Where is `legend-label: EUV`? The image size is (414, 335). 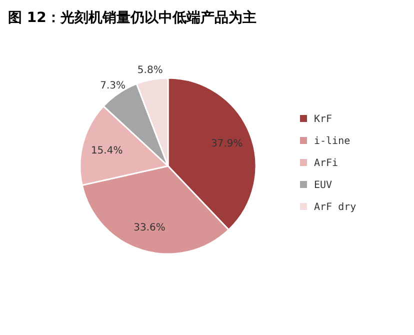 legend-label: EUV is located at coordinates (323, 185).